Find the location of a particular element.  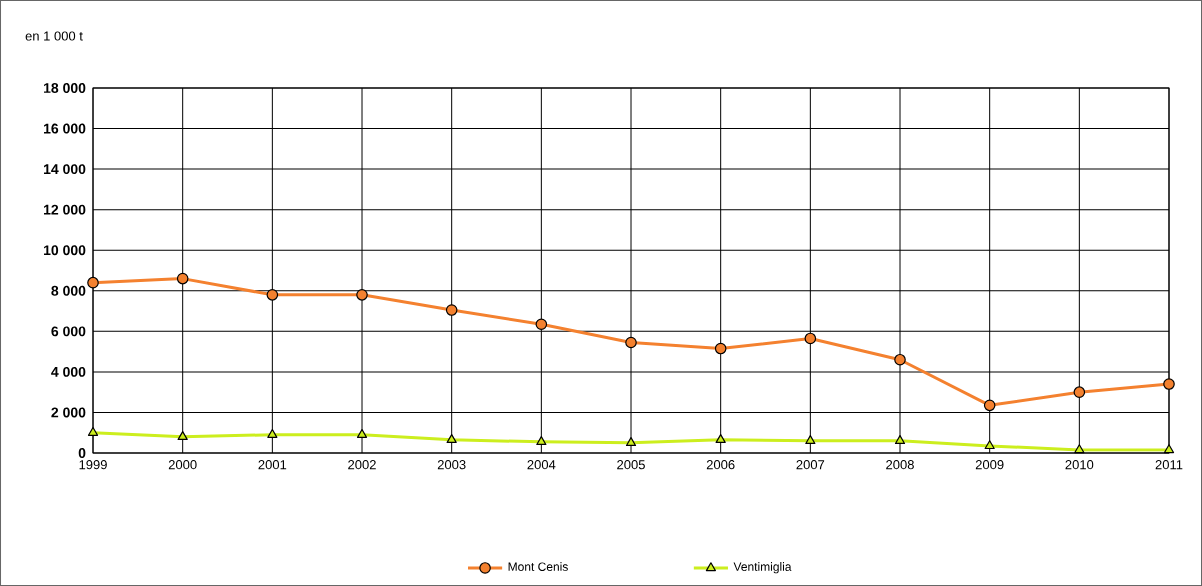

legend-label: Ventimiglia is located at coordinates (762, 568).